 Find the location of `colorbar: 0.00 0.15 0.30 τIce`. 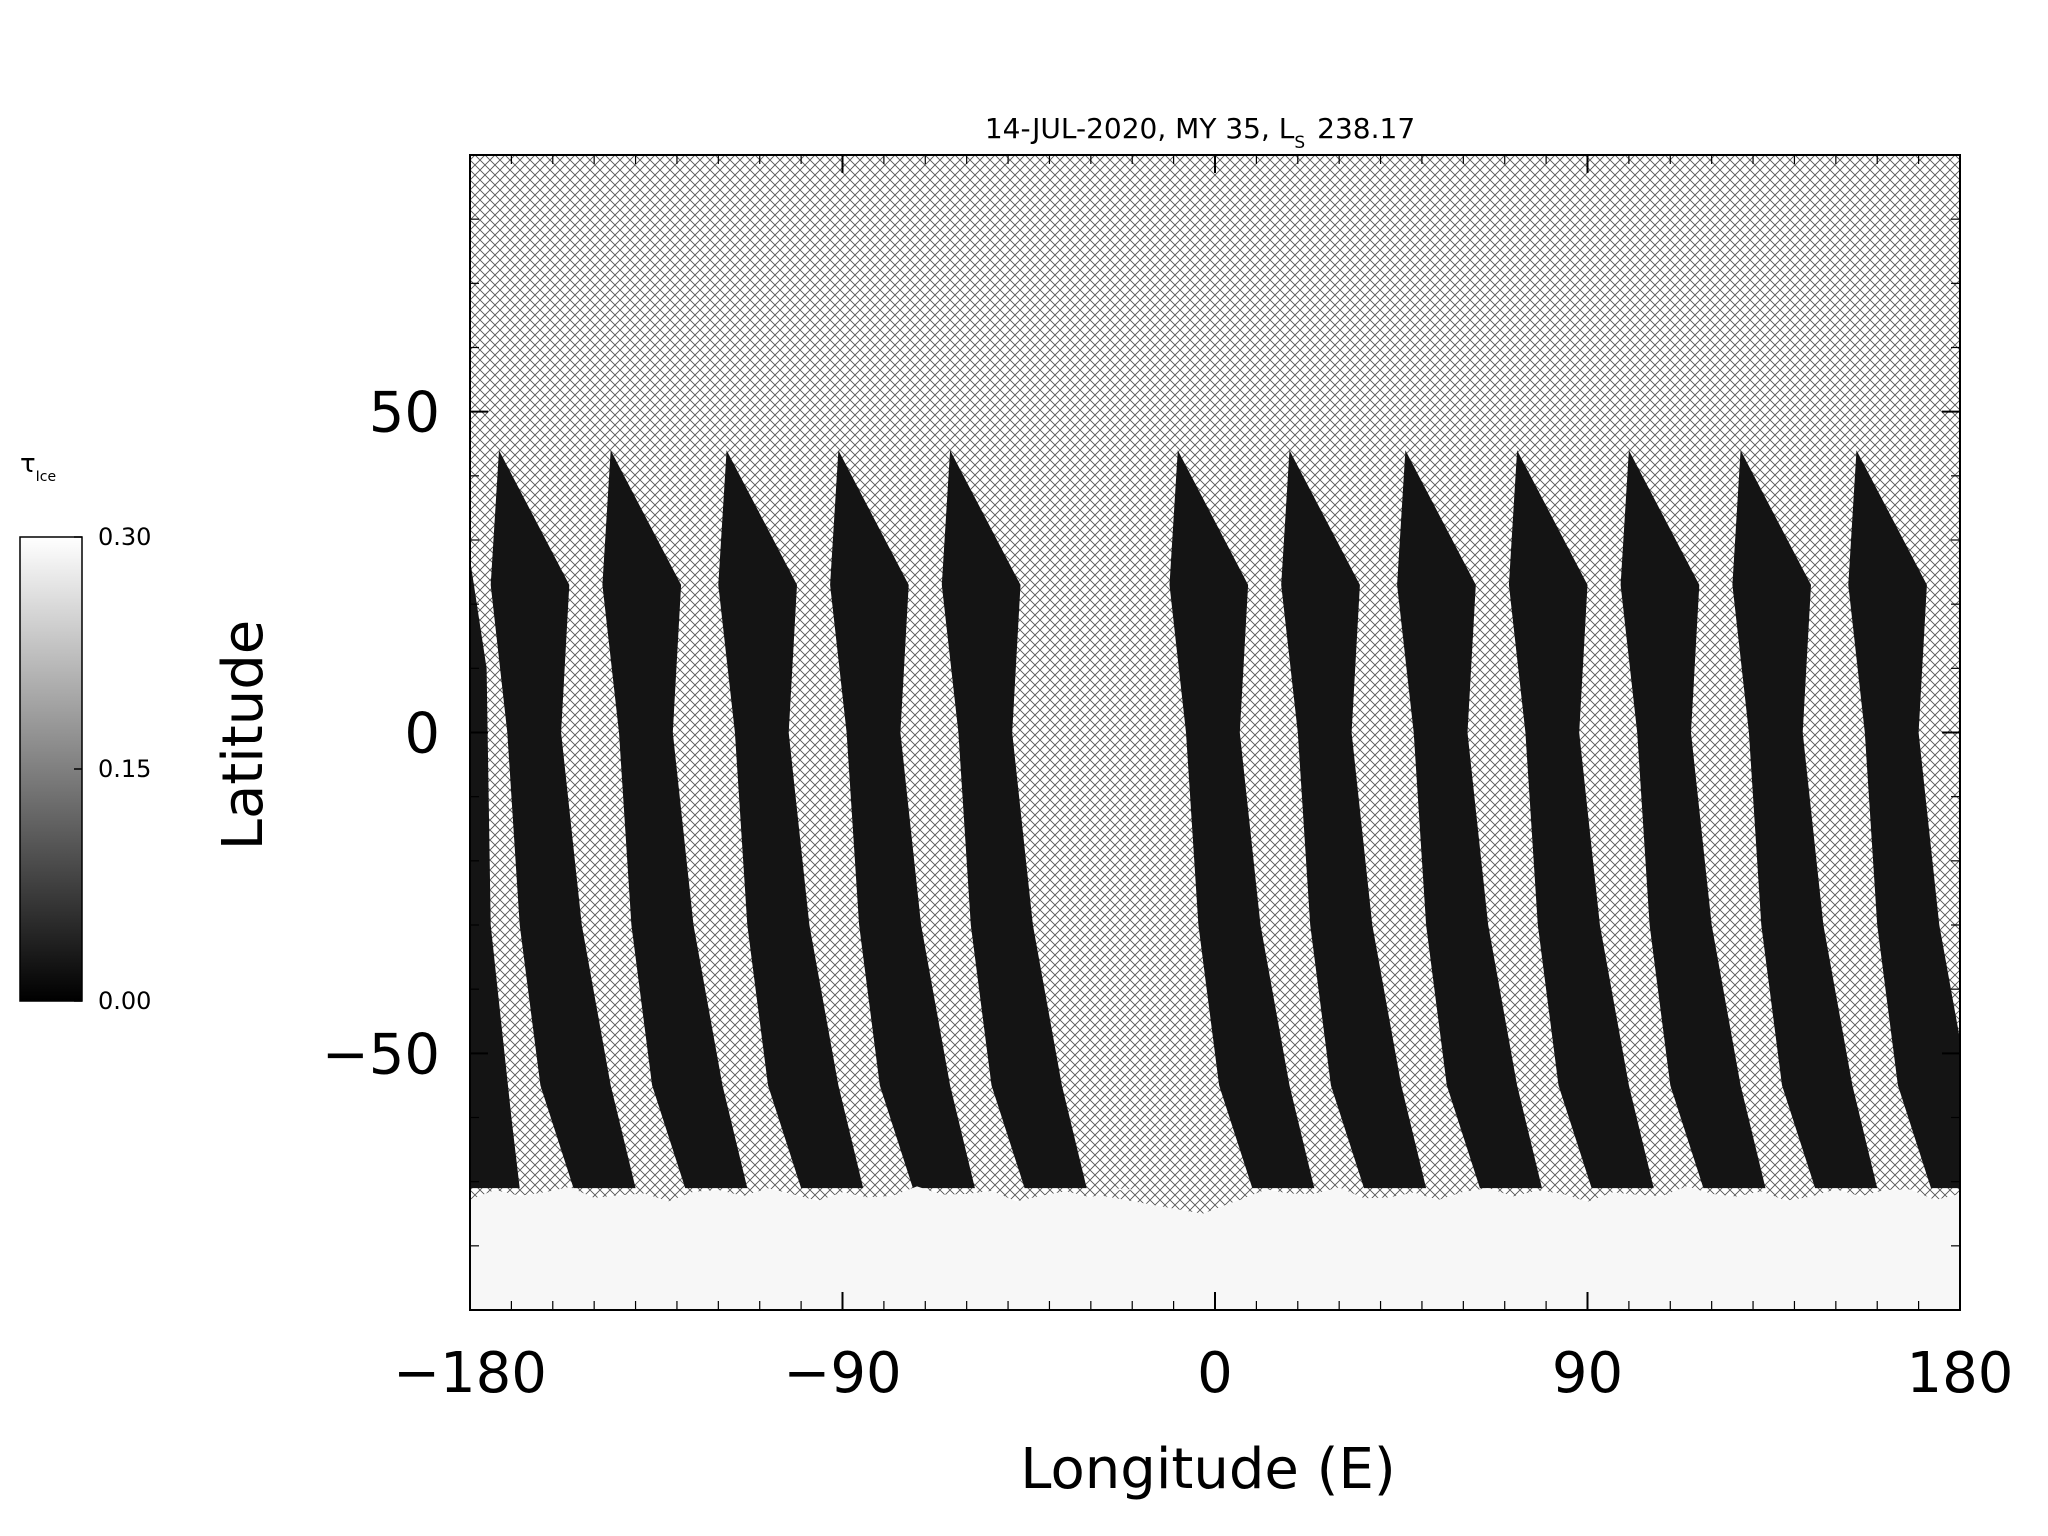

colorbar: 0.00 0.15 0.30 τIce is located at coordinates (85, 732).